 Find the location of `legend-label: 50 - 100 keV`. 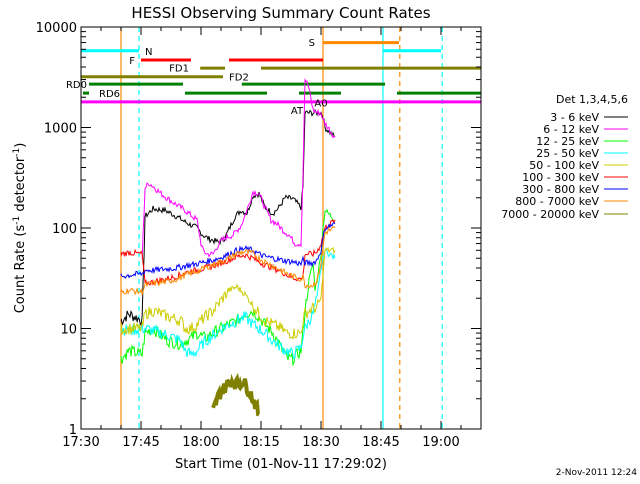

legend-label: 50 - 100 keV is located at coordinates (564, 165).